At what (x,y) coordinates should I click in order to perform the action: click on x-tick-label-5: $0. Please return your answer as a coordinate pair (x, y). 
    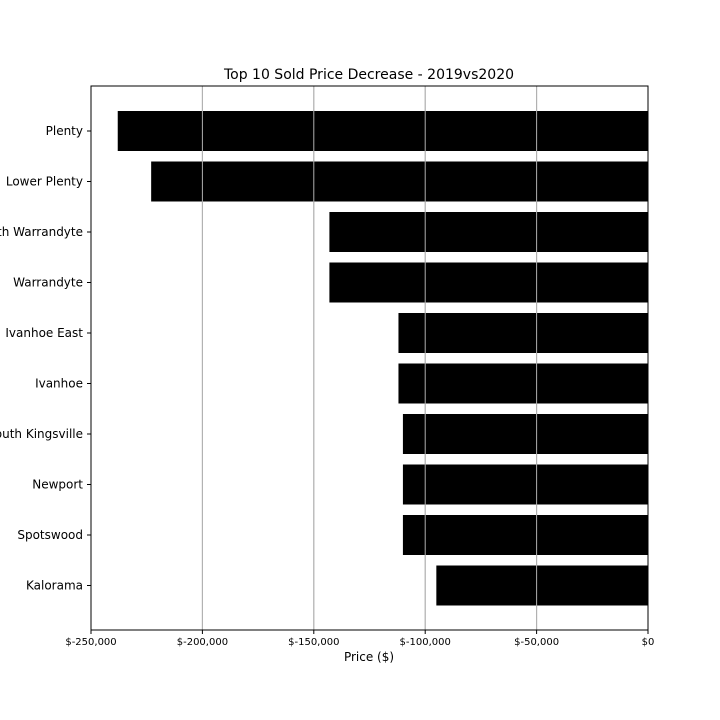
    Looking at the image, I should click on (648, 642).